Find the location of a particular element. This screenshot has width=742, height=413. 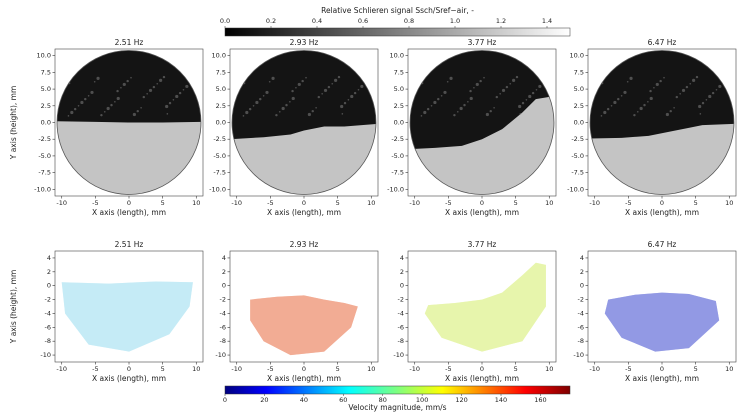

y-tick-label: -7.5 is located at coordinates (44, 173).